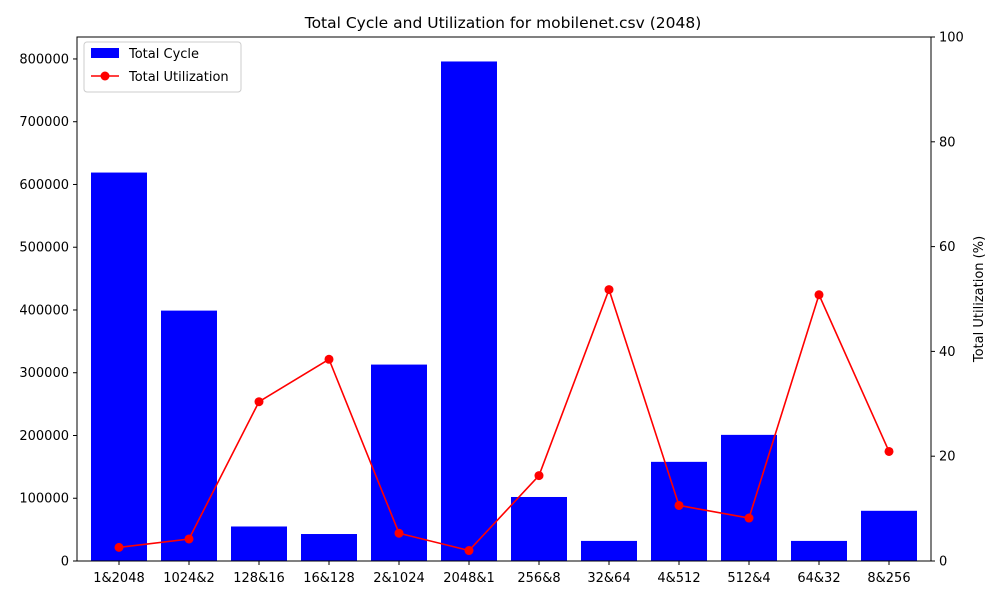 This screenshot has height=604, width=1000. What do you see at coordinates (44, 310) in the screenshot?
I see `y-left-tick-label: 400000` at bounding box center [44, 310].